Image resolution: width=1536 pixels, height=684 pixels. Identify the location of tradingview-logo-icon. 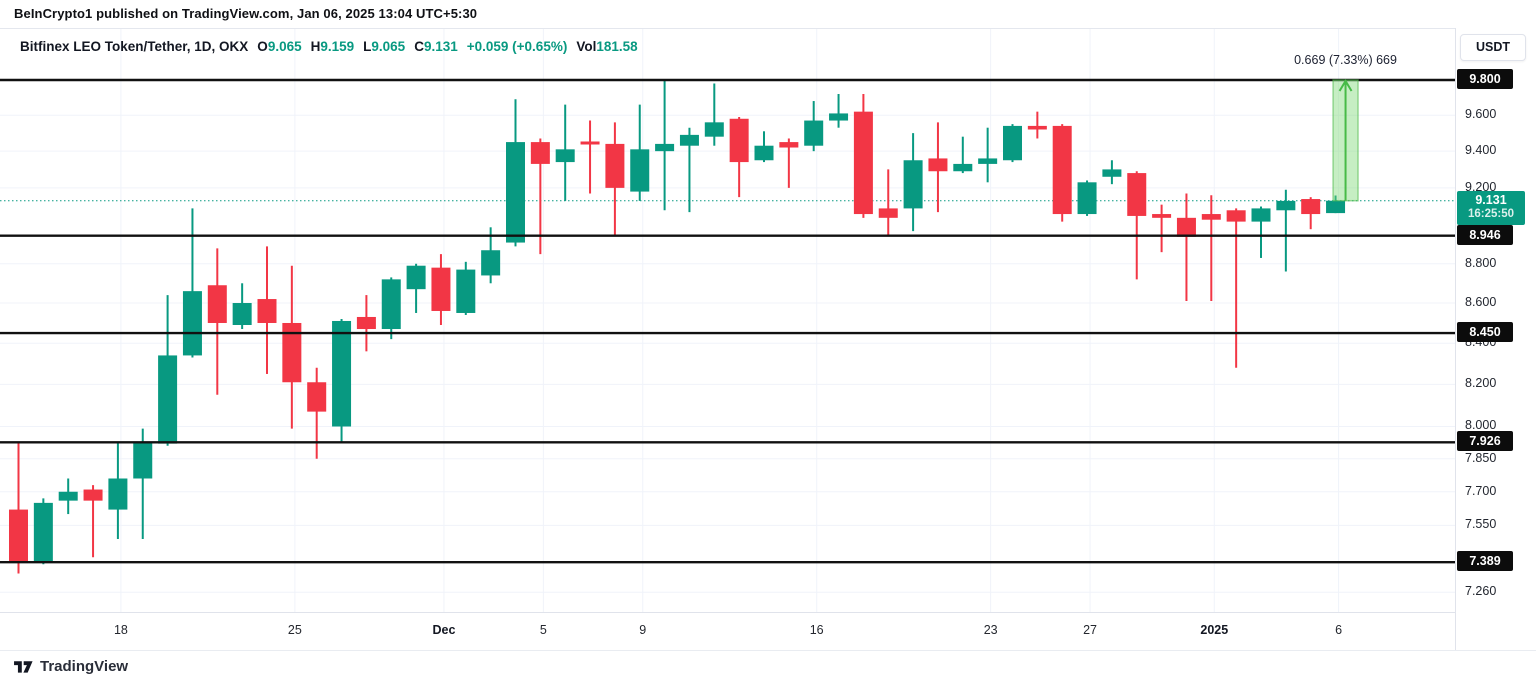
(23, 667).